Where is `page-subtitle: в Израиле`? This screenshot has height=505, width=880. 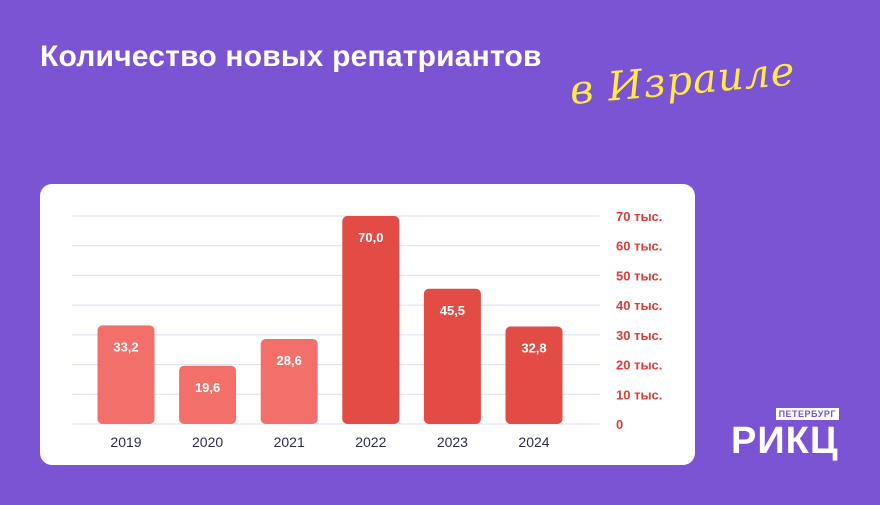
page-subtitle: в Израиле is located at coordinates (682, 81).